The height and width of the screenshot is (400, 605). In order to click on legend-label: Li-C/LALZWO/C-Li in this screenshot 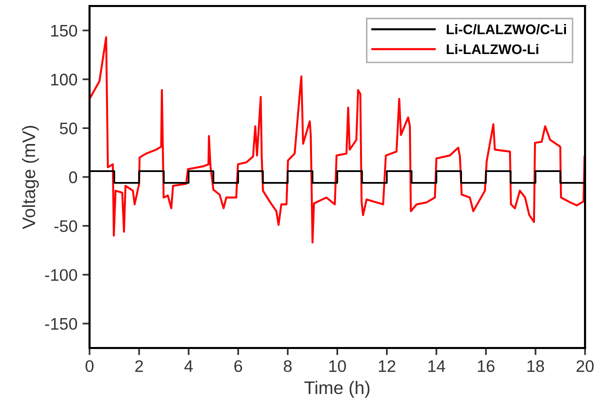, I will do `click(506, 29)`.